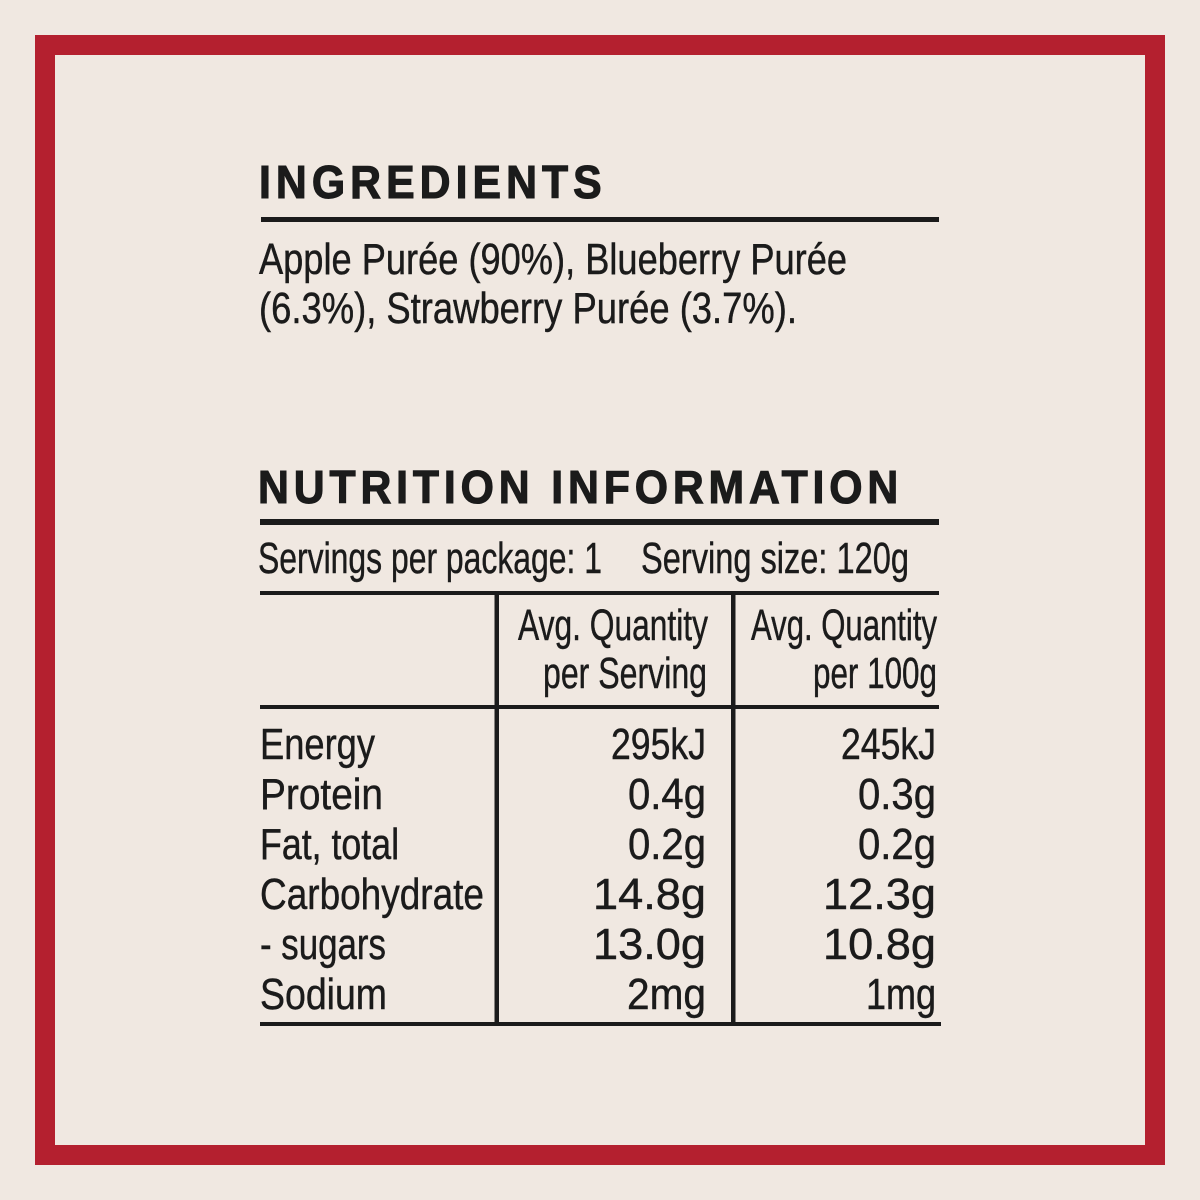  I want to click on svg-text: Carbohydrate, so click(372, 894).